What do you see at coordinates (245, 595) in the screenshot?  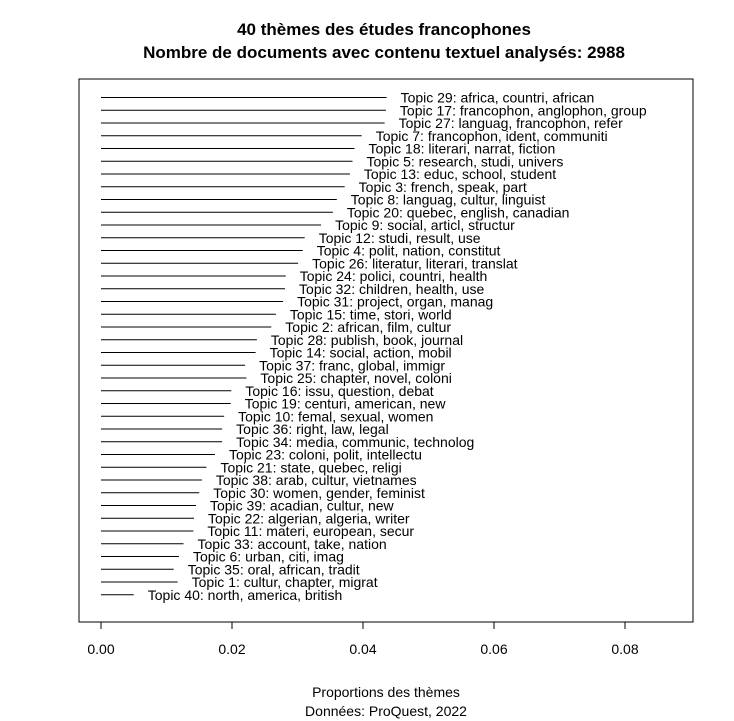 I see `topic-label: Topic 40: north, america, british` at bounding box center [245, 595].